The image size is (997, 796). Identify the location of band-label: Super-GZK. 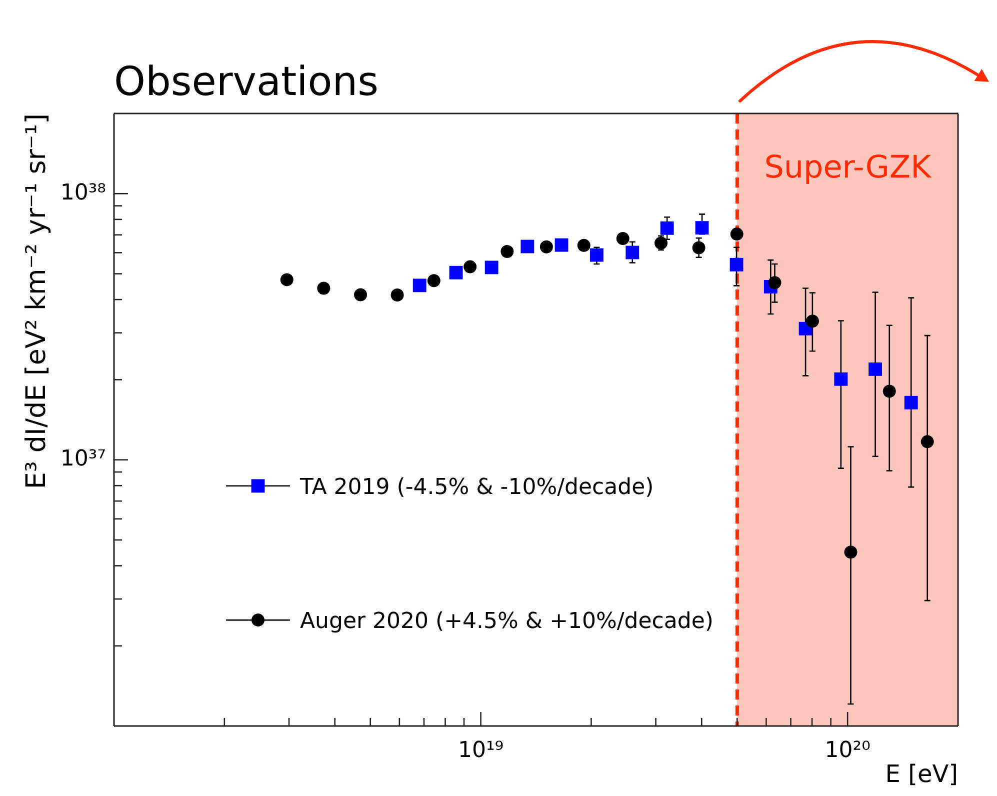
(848, 168).